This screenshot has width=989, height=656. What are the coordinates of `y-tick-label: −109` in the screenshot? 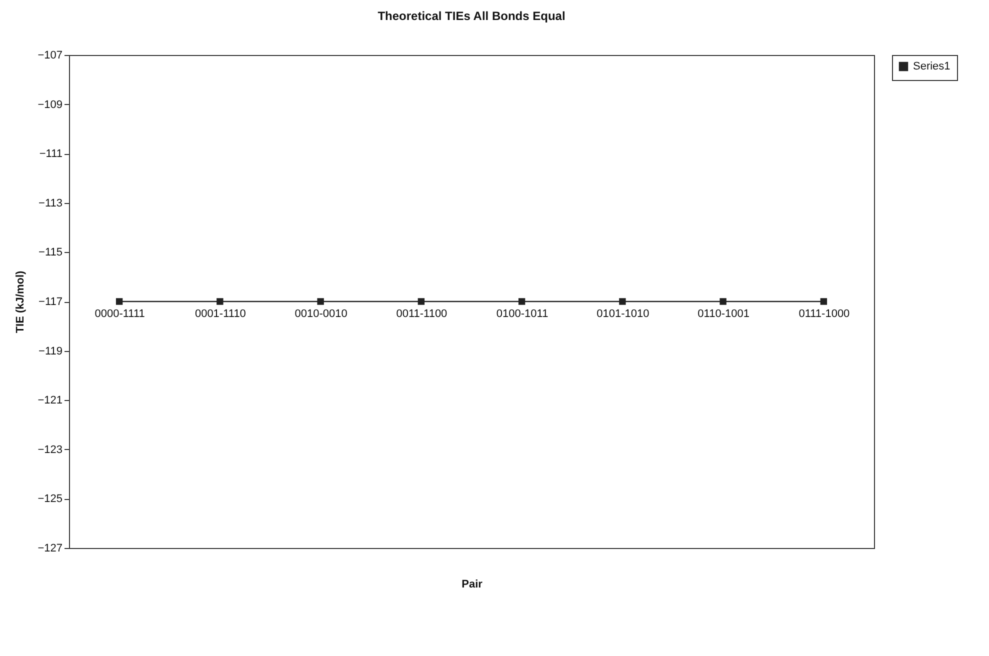 It's located at (50, 104).